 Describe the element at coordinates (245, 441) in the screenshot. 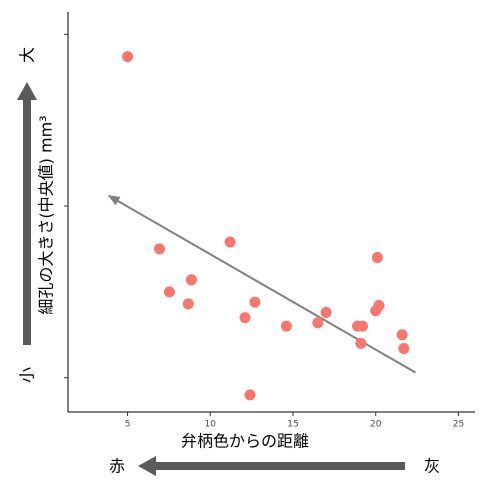

I see `x-axis-title: 弁柄色からの距離` at that location.